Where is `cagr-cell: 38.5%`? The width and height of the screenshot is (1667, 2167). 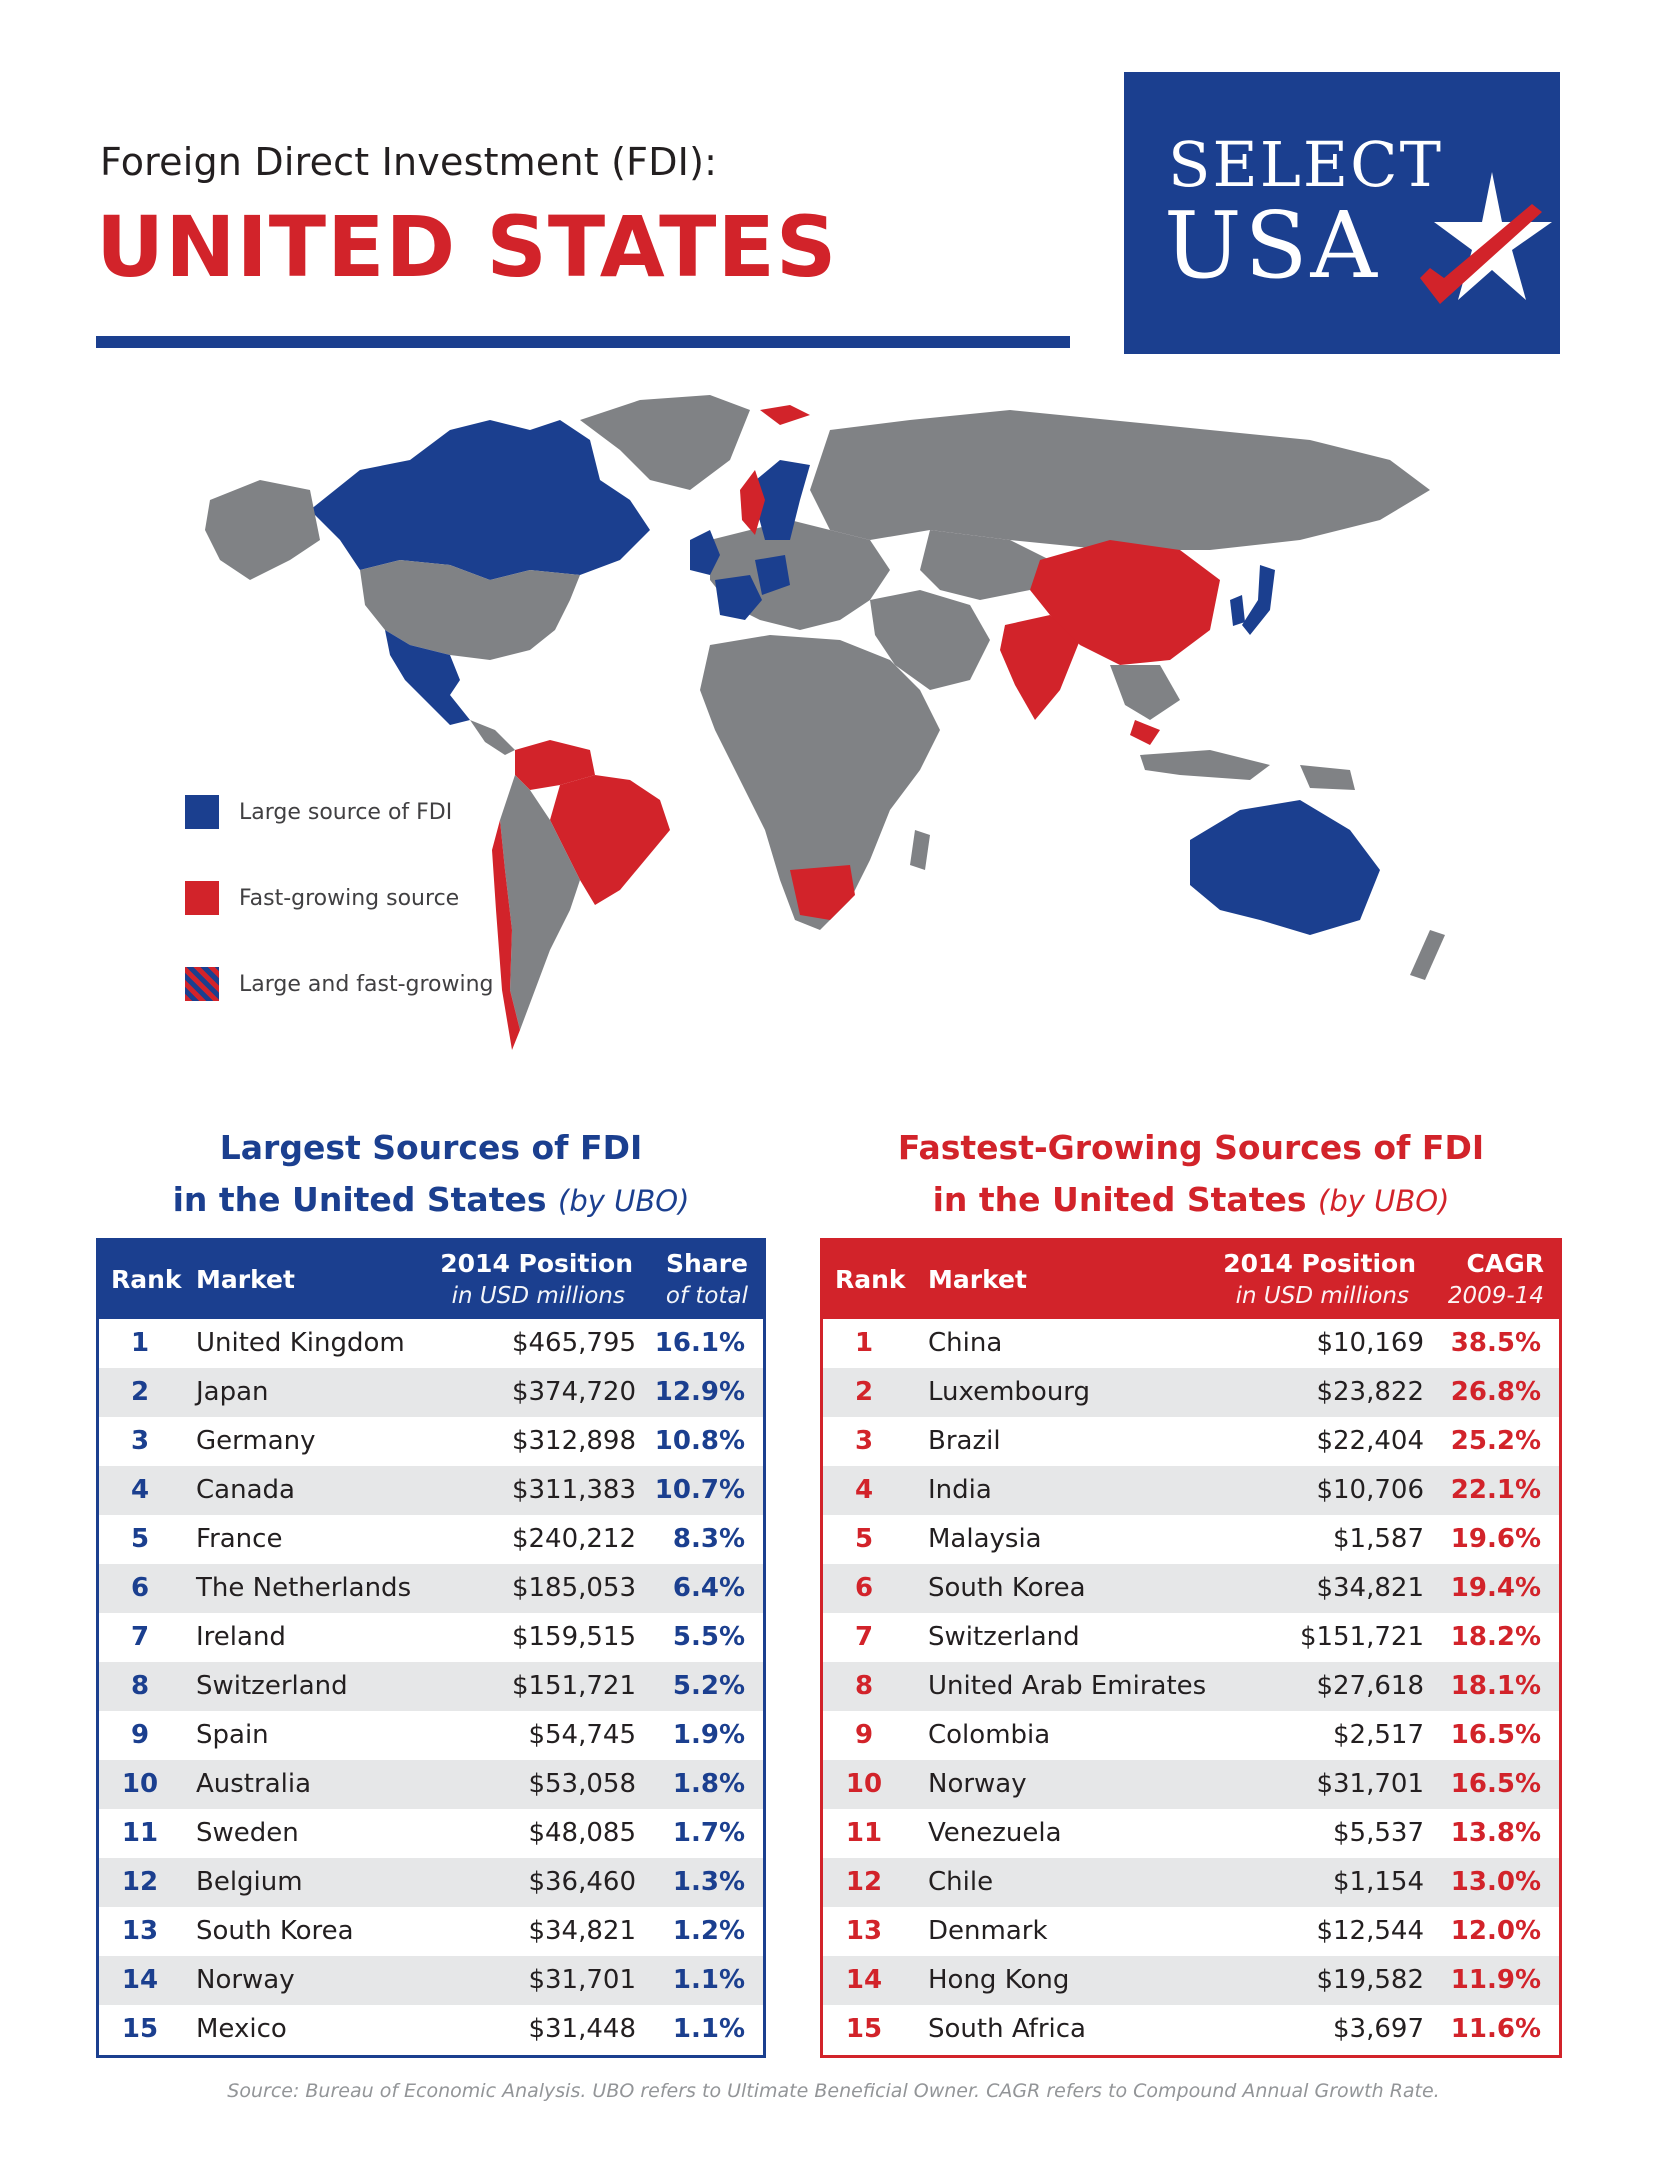
cagr-cell: 38.5% is located at coordinates (1495, 1343).